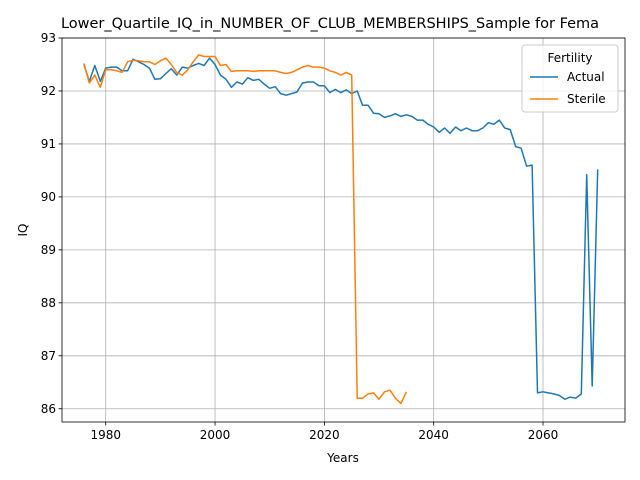  Describe the element at coordinates (324, 435) in the screenshot. I see `x-tick-label: 2020` at that location.